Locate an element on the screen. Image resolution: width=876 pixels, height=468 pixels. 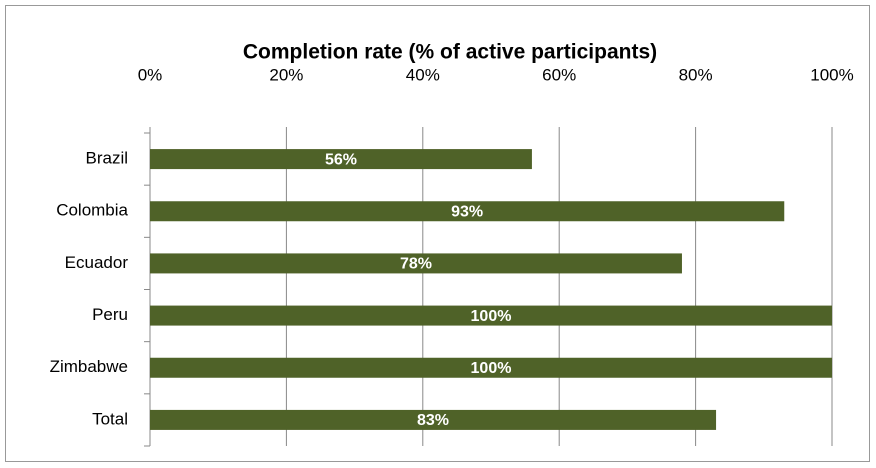
y-tick-label: Brazil is located at coordinates (106, 158).